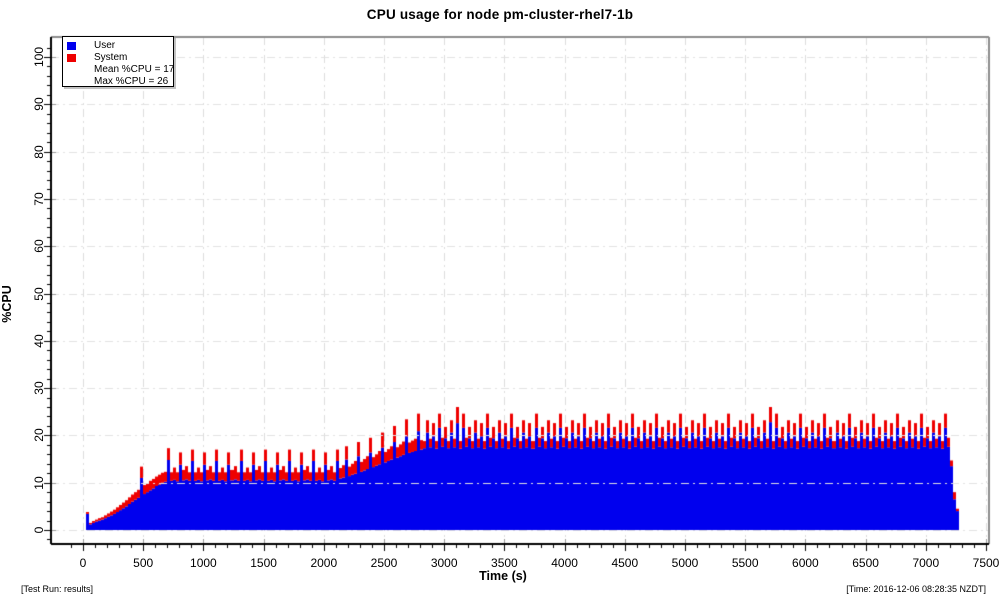  I want to click on legend-row-max: Max %CPU = 26, so click(118, 82).